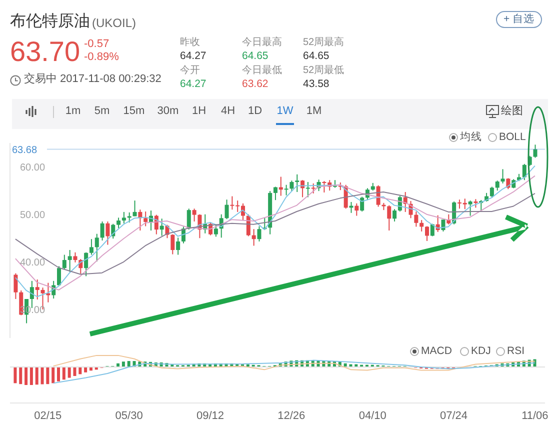 This screenshot has width=550, height=433. What do you see at coordinates (516, 351) in the screenshot?
I see `annotation: RSI` at bounding box center [516, 351].